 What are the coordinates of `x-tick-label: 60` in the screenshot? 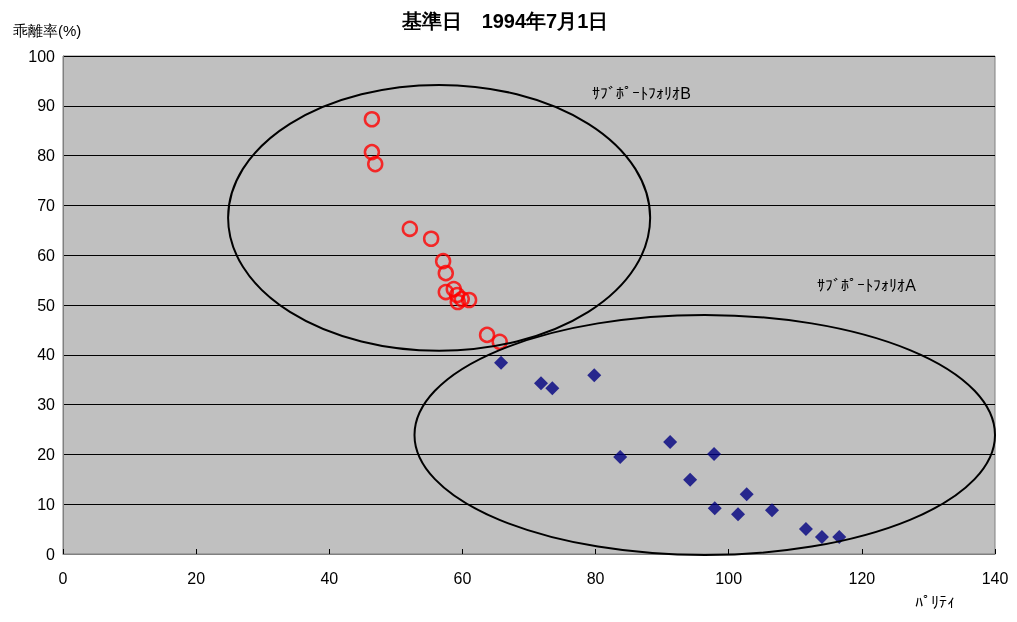 It's located at (462, 578).